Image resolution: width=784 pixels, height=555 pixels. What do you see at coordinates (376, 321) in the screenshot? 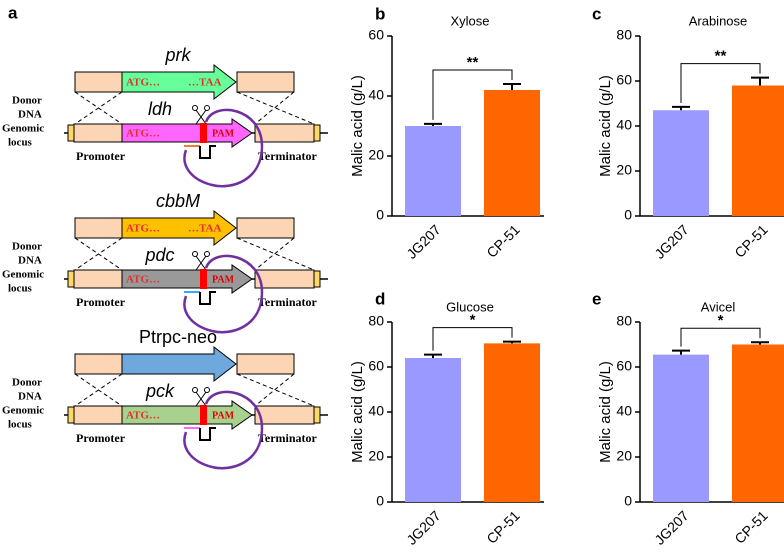
I see `y-tick-label: 80` at bounding box center [376, 321].